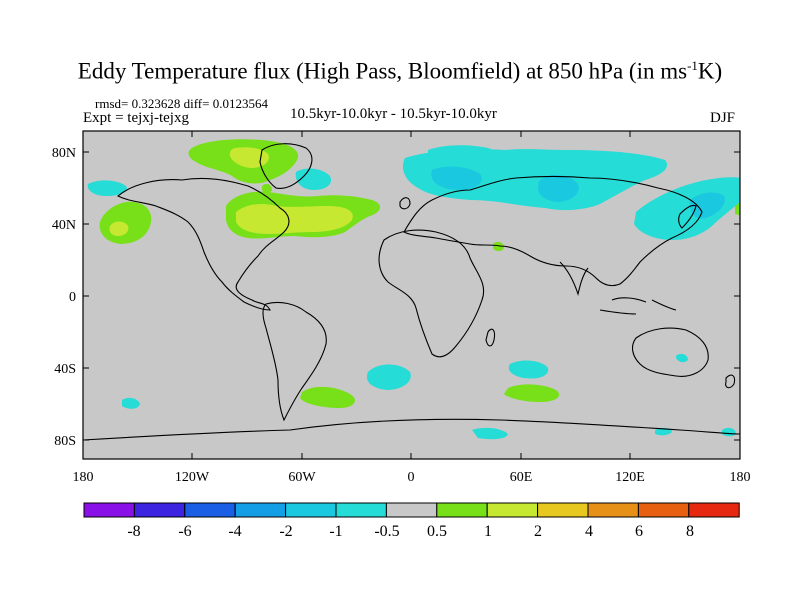 The image size is (800, 600). Describe the element at coordinates (335, 531) in the screenshot. I see `colorbar-label-neg1: -1` at that location.